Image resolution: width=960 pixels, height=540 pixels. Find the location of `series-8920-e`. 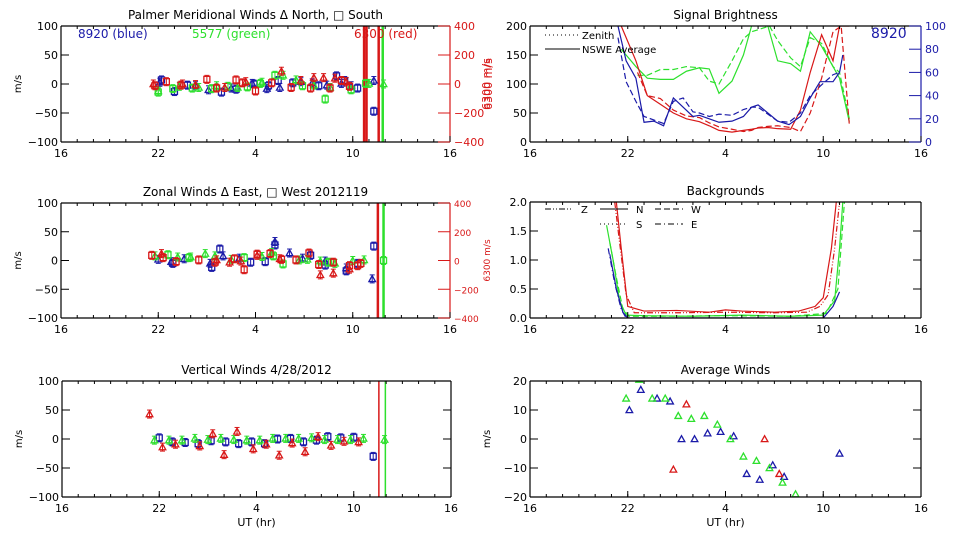

series-8920-e is located at coordinates (617, 283).